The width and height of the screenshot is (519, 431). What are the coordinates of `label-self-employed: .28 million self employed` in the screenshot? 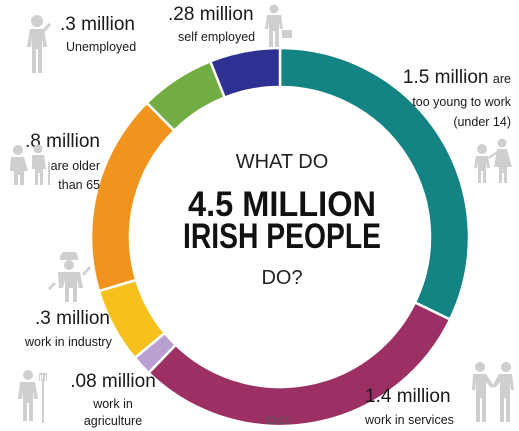 It's located at (211, 24).